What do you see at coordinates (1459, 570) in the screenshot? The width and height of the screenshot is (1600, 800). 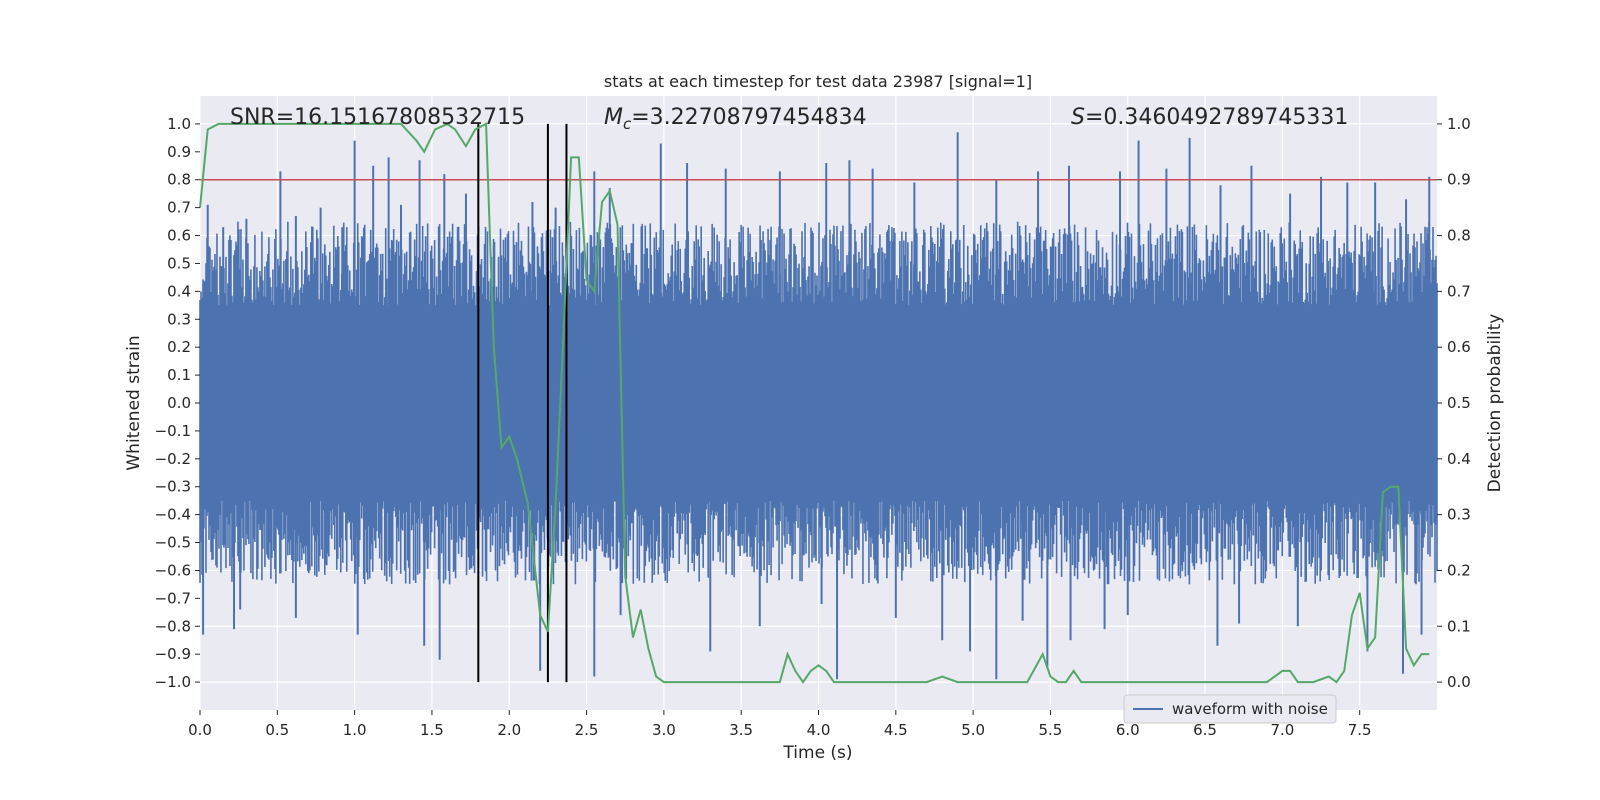 I see `y2-tick-label: 0.2` at bounding box center [1459, 570].